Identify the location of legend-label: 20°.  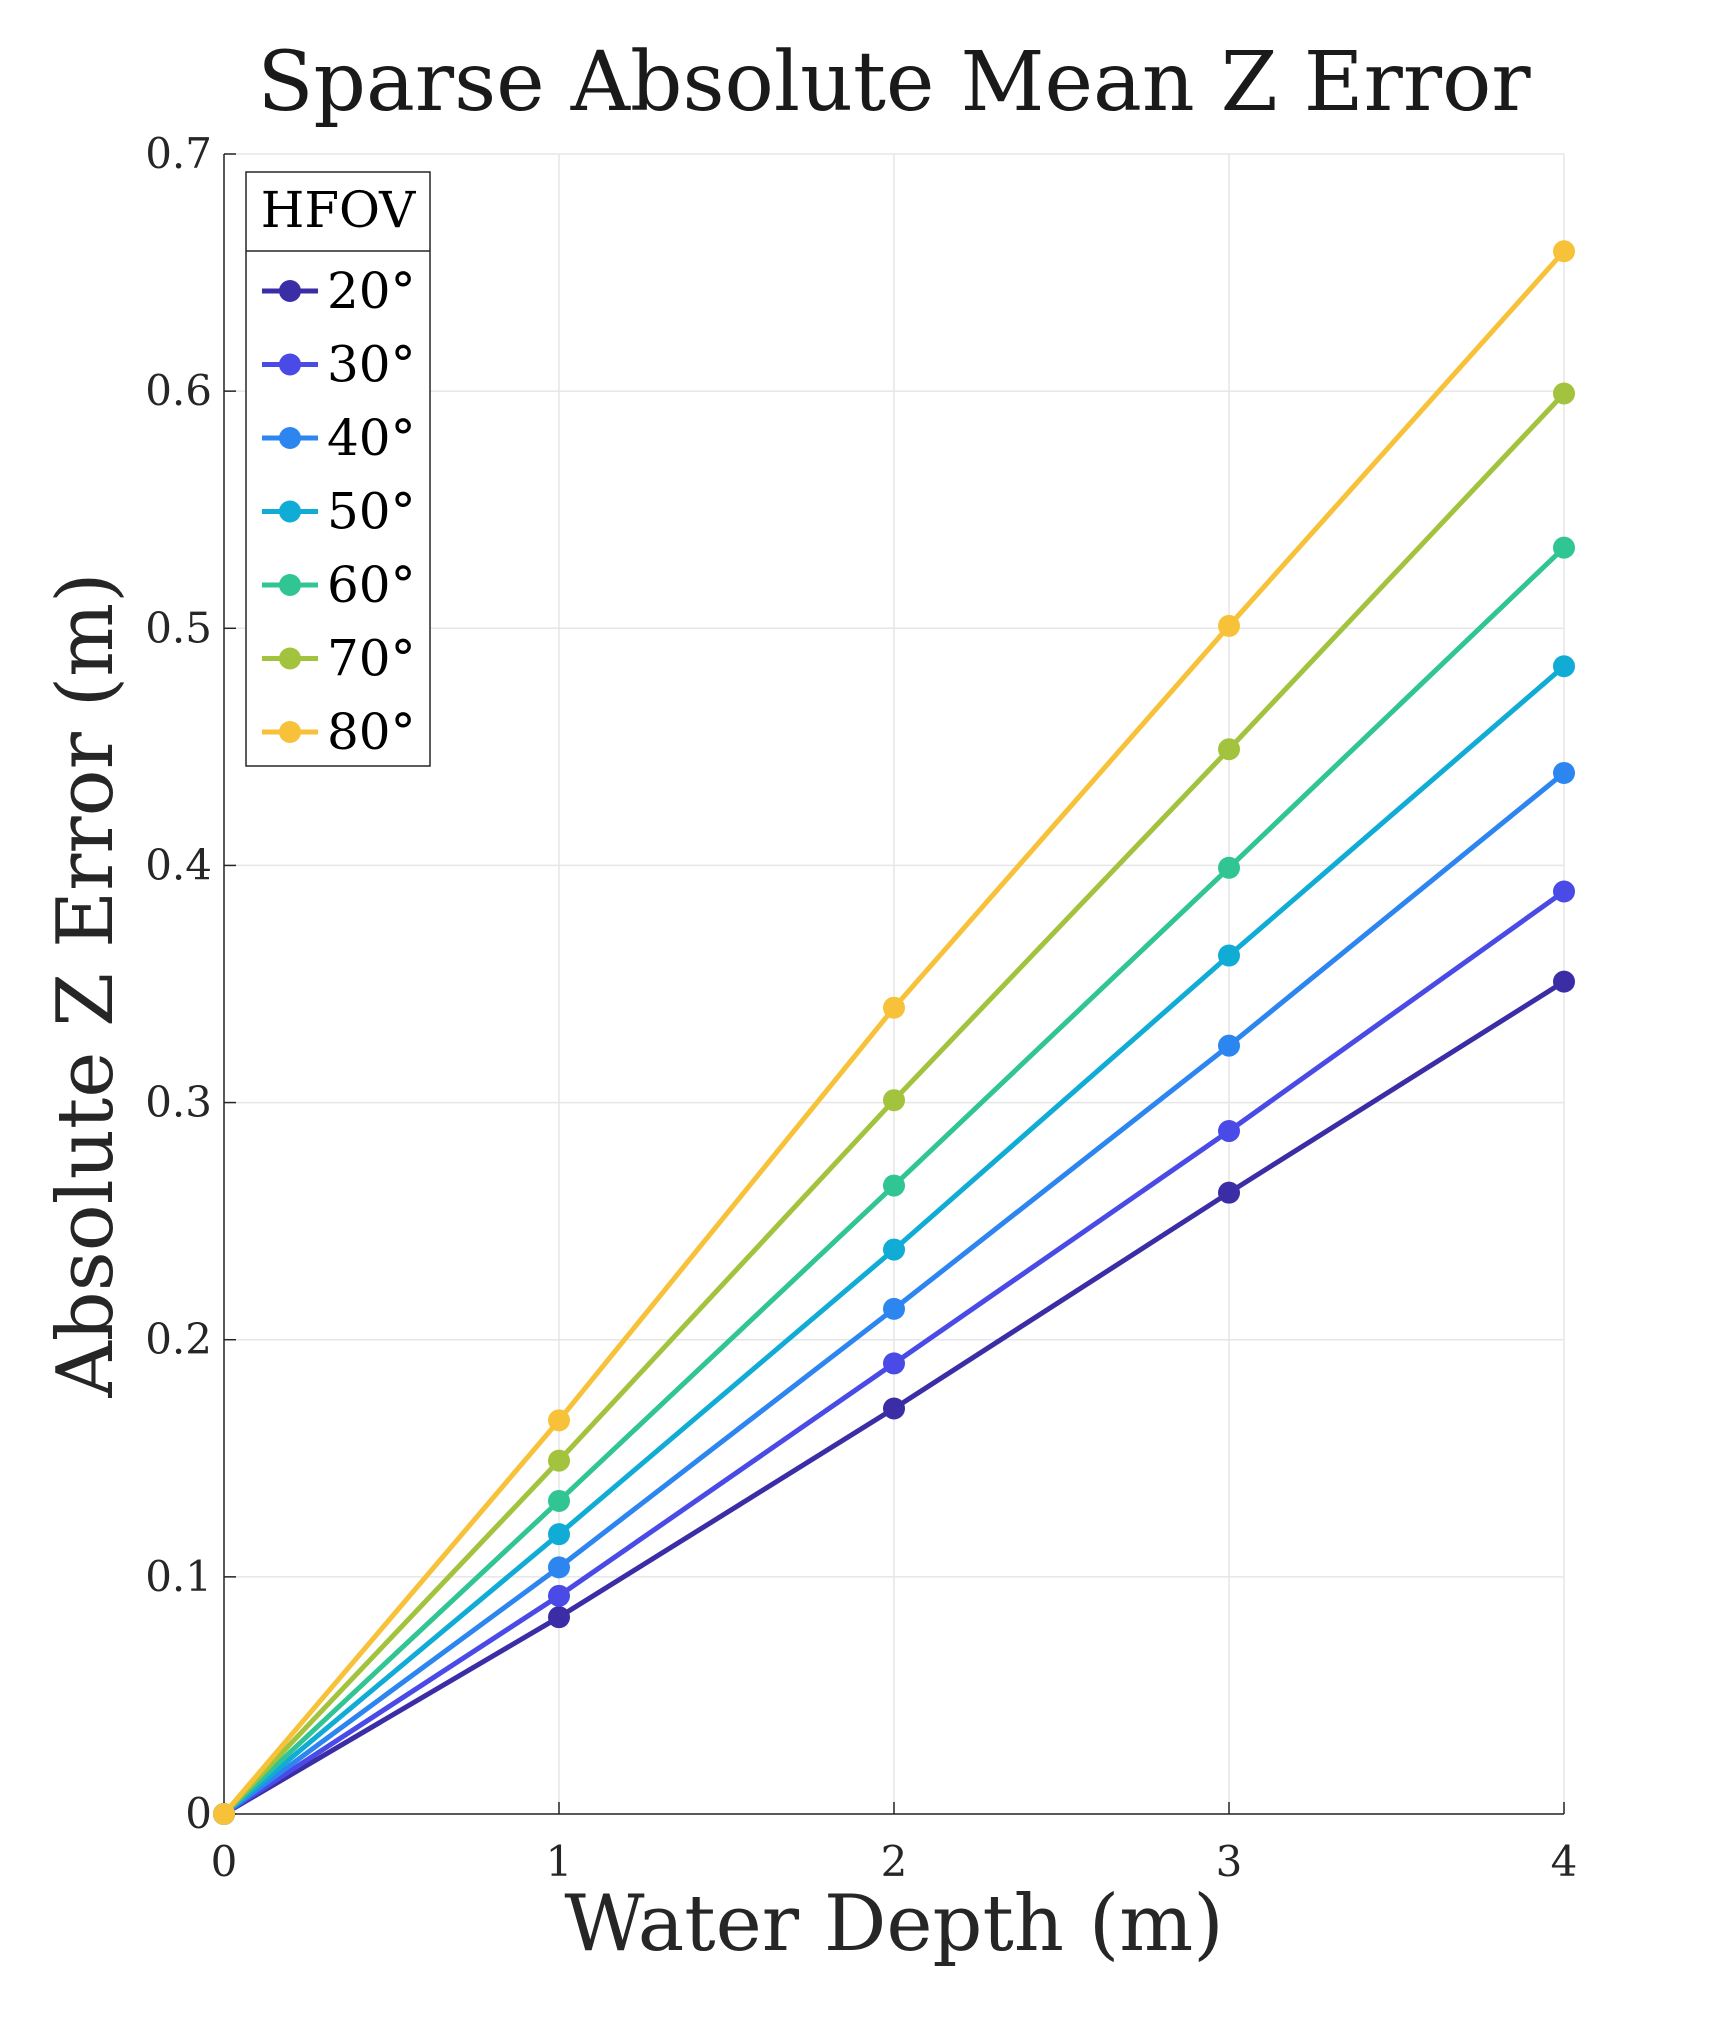
(371, 291).